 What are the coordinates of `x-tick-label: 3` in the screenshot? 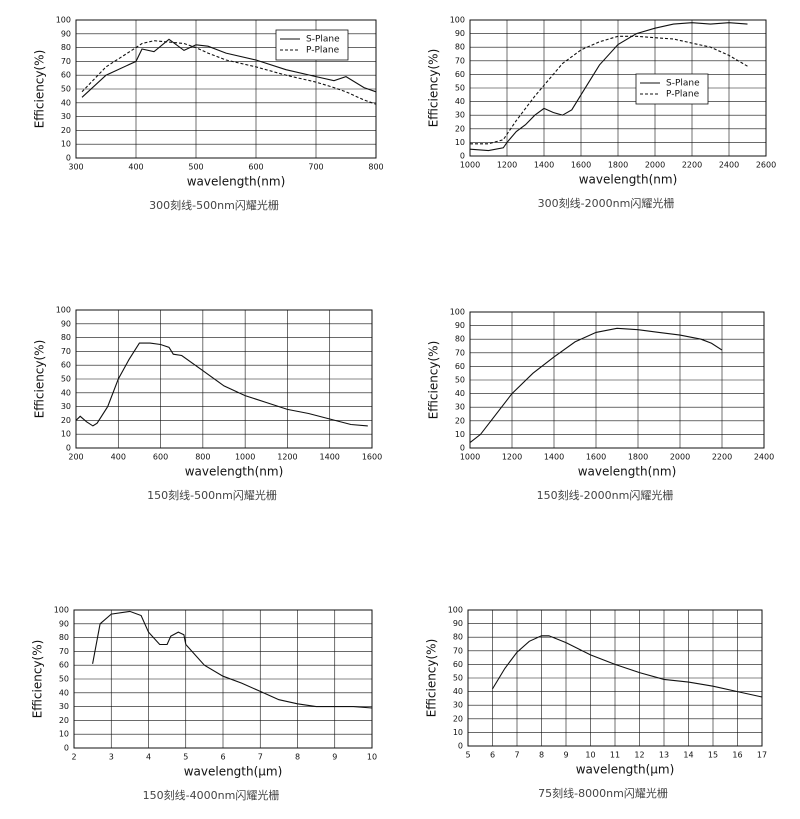 It's located at (111, 757).